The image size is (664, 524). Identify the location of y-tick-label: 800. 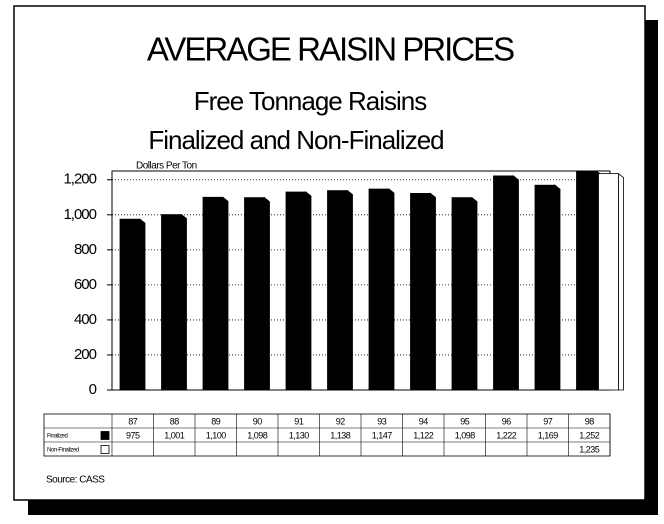
(85, 249).